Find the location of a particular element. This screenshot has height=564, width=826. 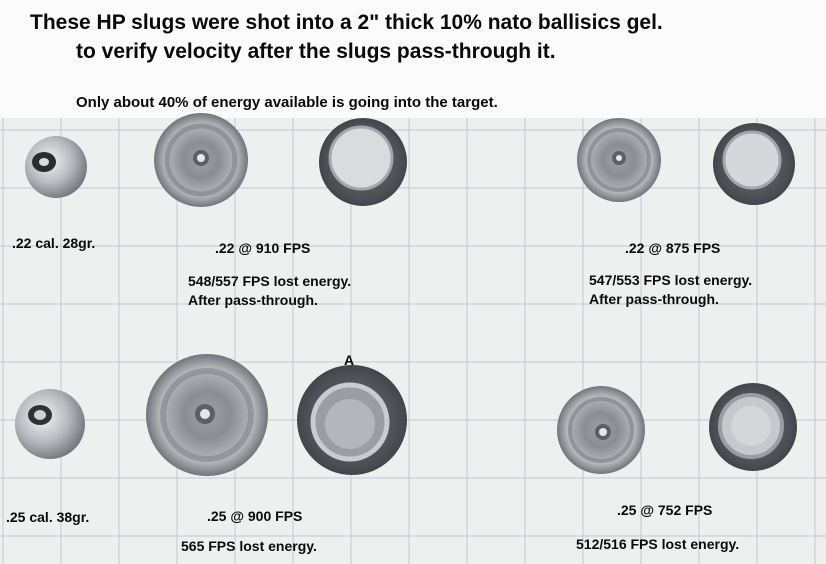

slug-22-875-back is located at coordinates (754, 164).